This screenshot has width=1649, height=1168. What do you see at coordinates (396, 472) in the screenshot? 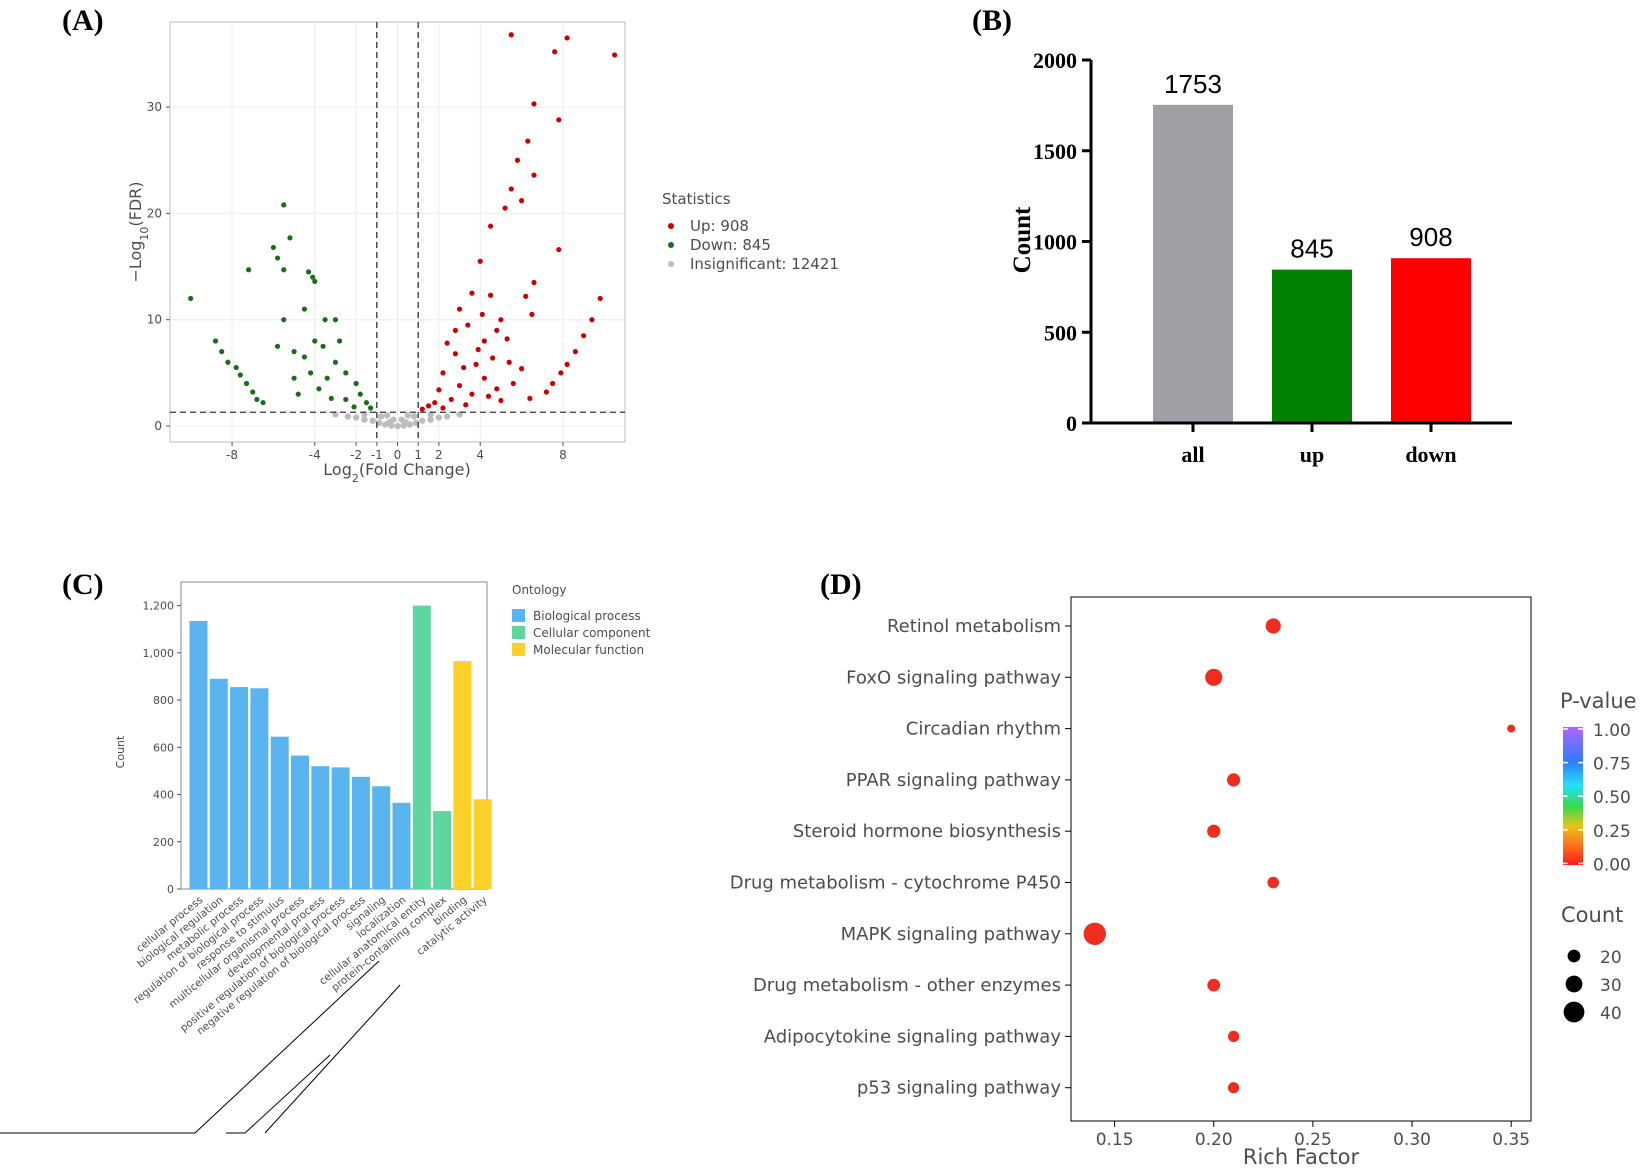
I see `volcano-x-axis-label: Log2(Fold Change)` at bounding box center [396, 472].